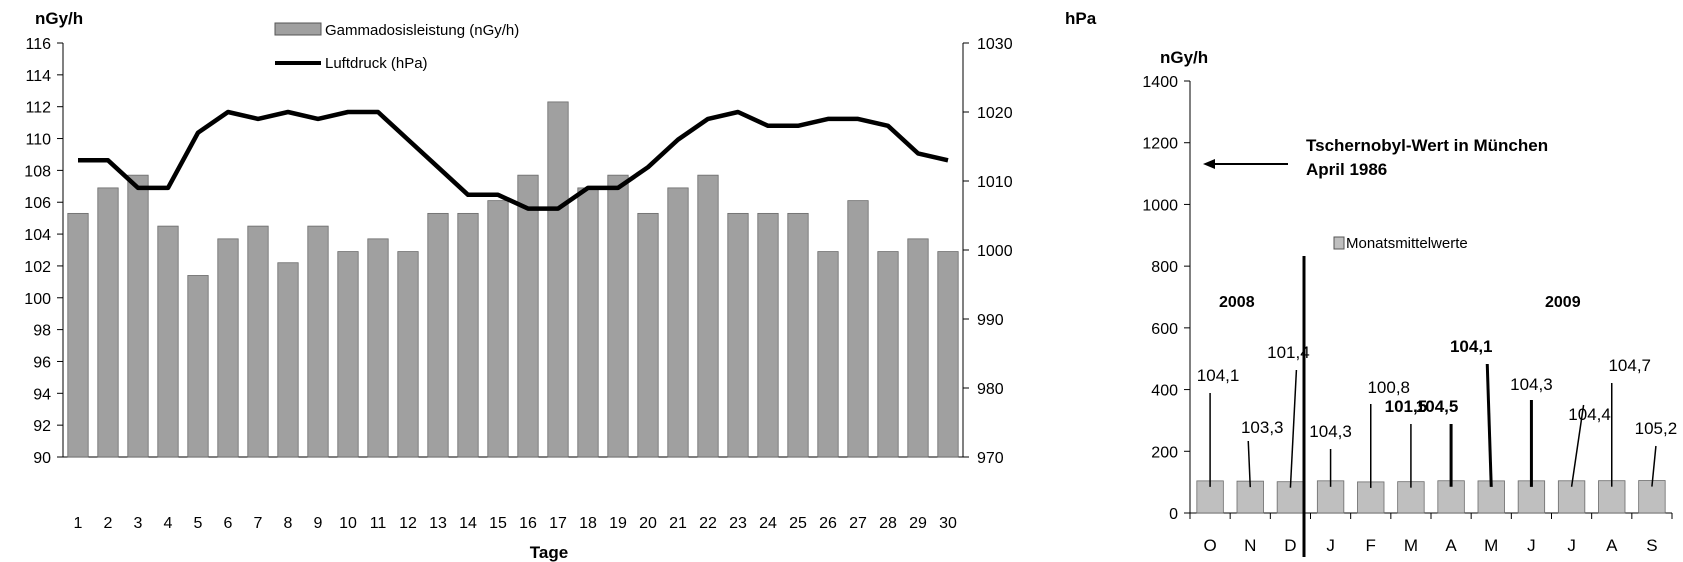 This screenshot has height=562, width=1683. I want to click on x-tick-label: 29, so click(918, 523).